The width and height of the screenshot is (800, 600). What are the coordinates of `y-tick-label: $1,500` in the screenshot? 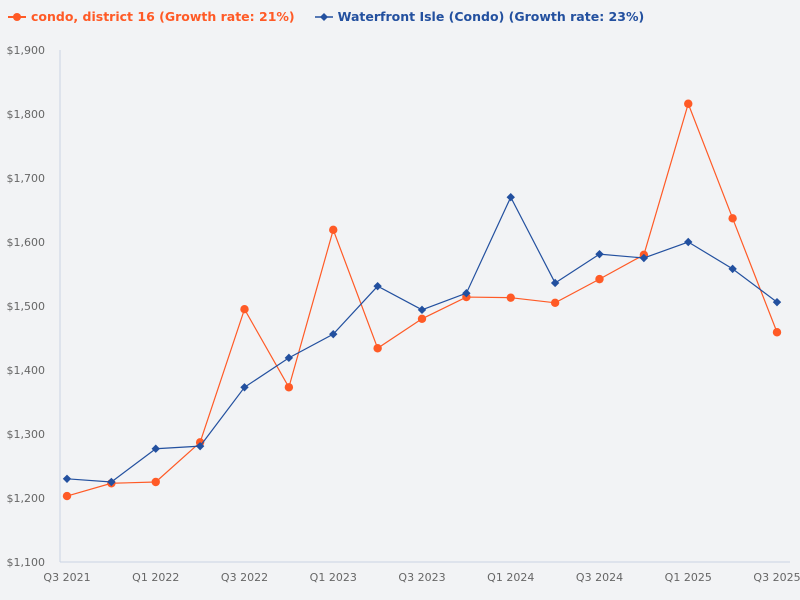 It's located at (26, 306).